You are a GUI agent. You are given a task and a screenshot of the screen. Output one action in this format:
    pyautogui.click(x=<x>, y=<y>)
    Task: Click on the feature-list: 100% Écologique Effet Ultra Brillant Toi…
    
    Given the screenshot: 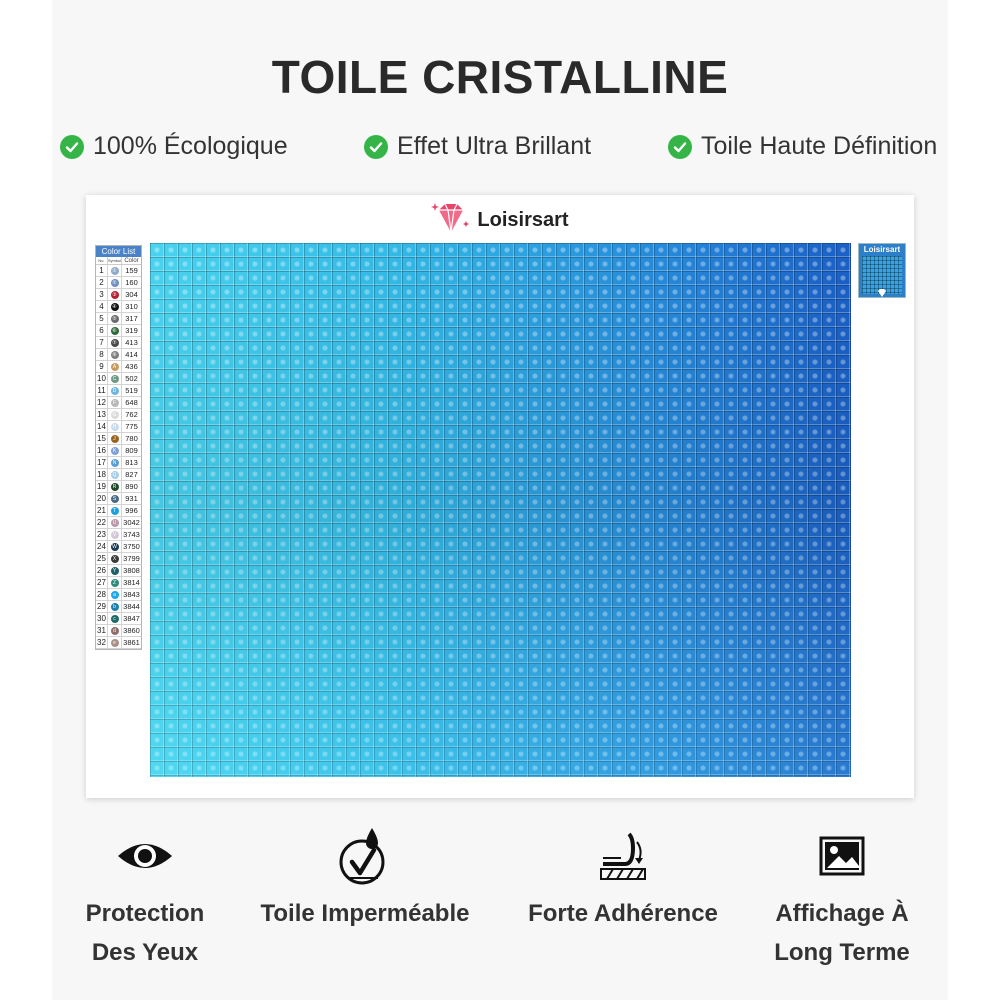 What is the action you would take?
    pyautogui.click(x=505, y=150)
    